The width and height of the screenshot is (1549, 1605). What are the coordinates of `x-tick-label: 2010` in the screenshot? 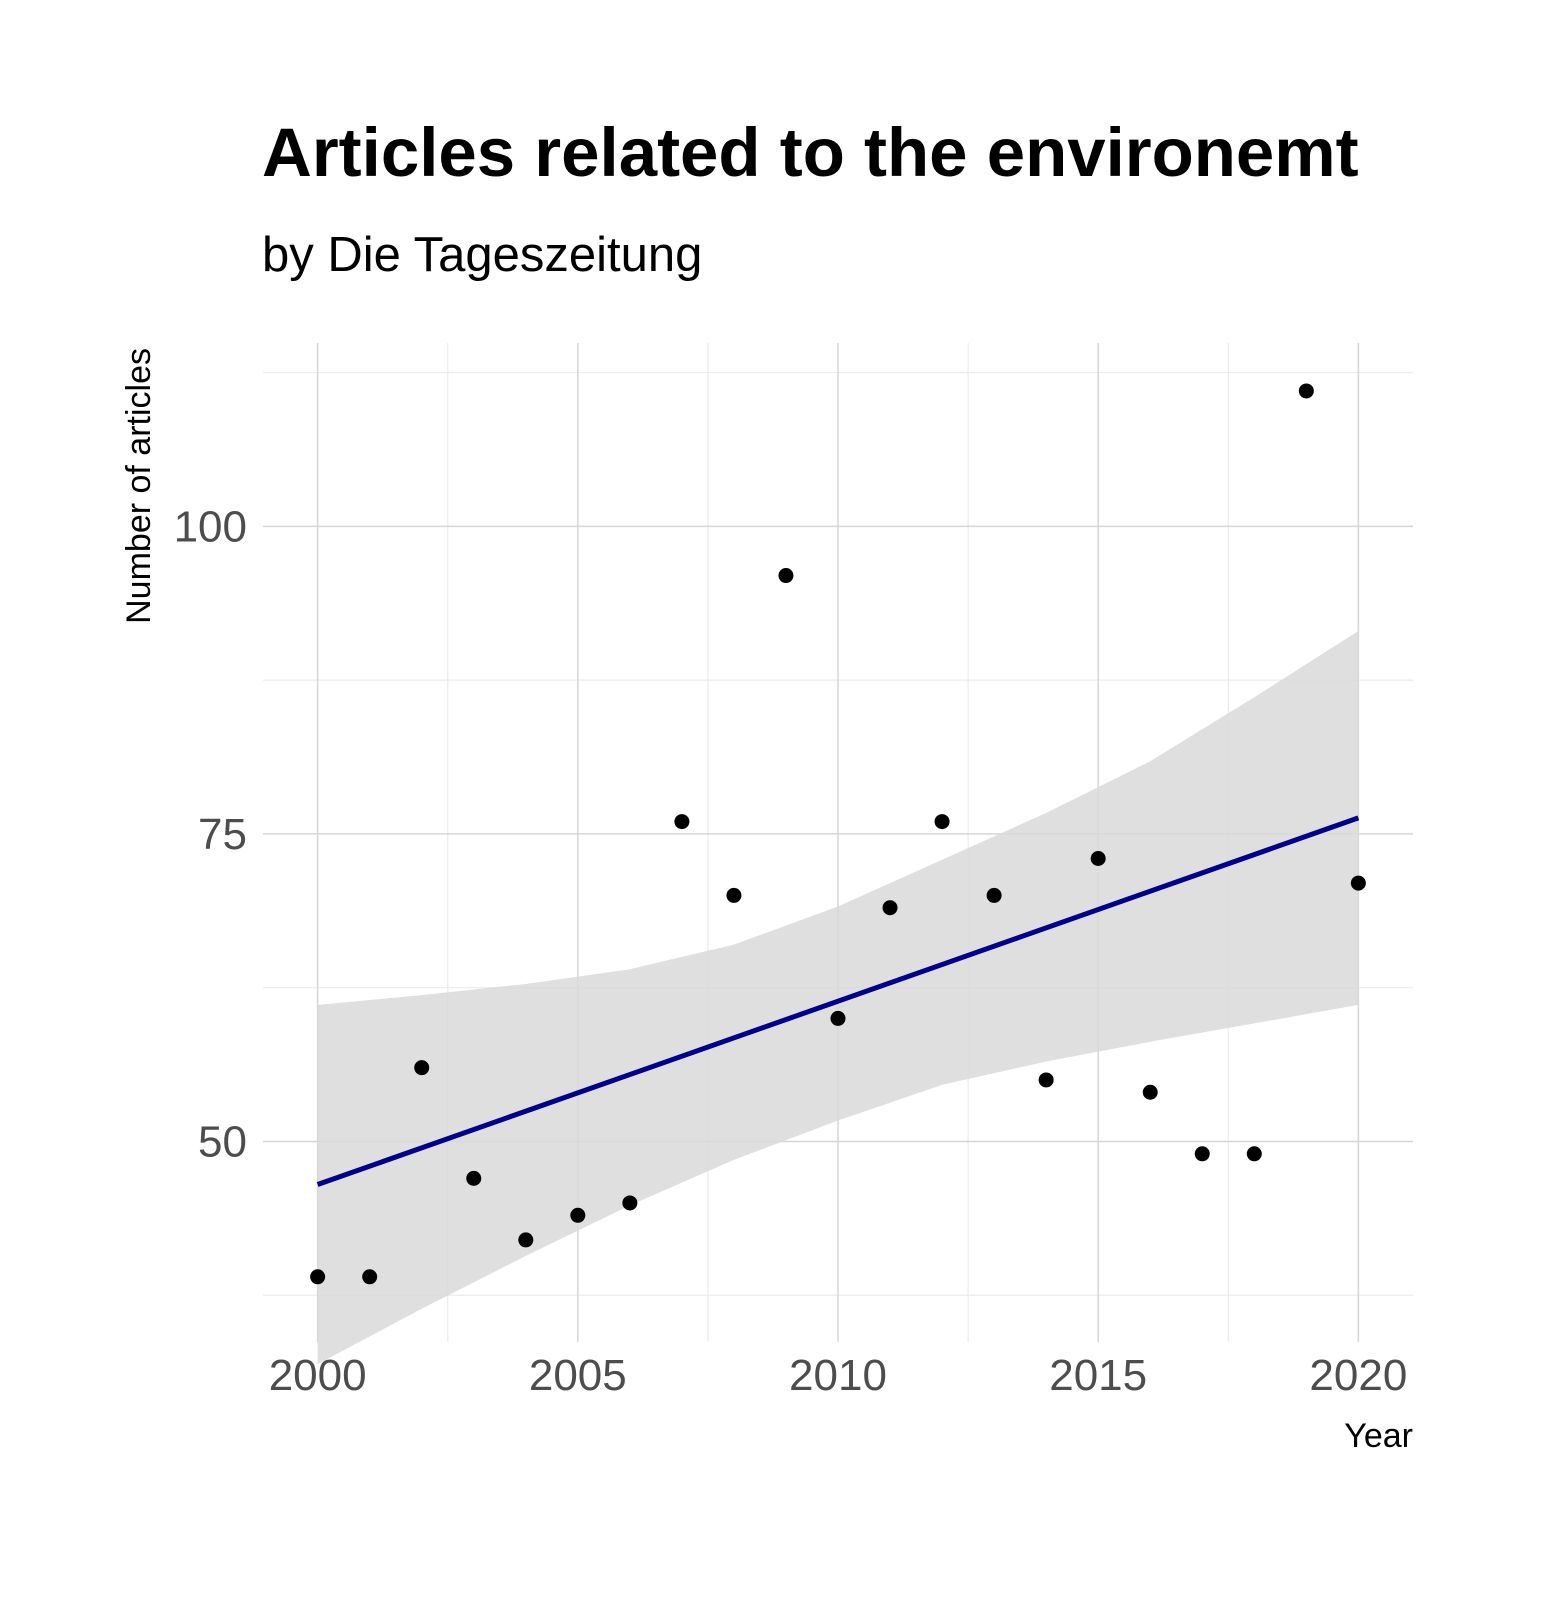 It's located at (838, 1375).